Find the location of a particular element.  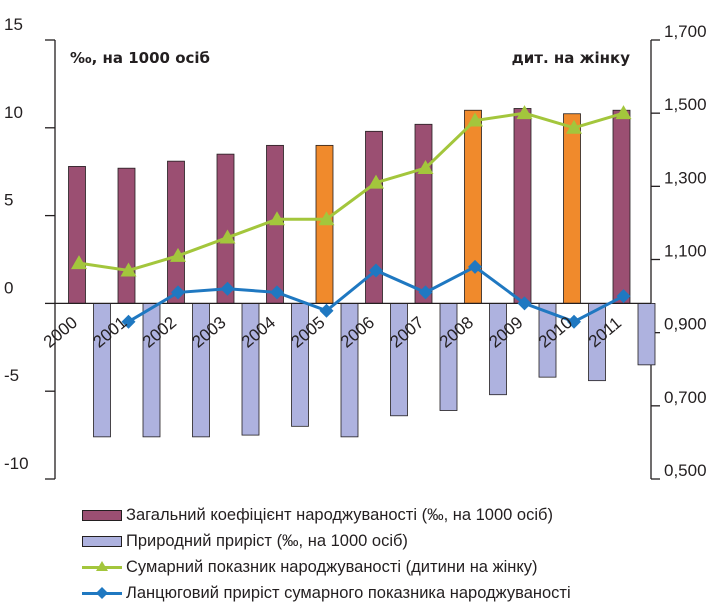

left-axis-unit-label: ‰, на 1000 осіб is located at coordinates (140, 58).